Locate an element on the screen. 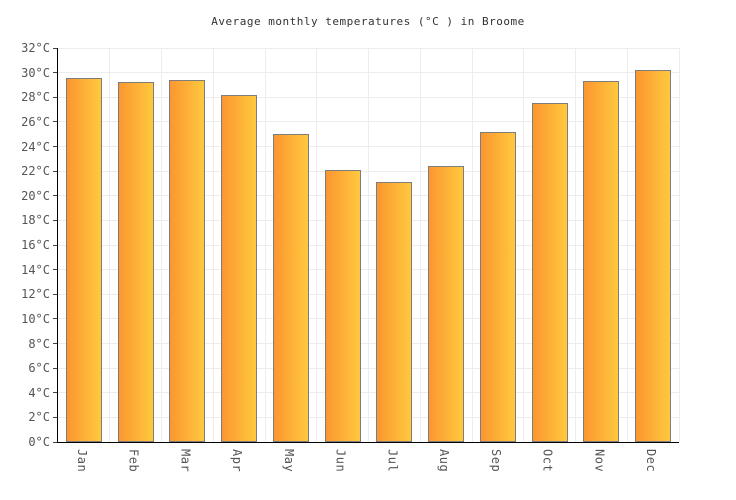 The image size is (736, 500). y-axis-tick-label: 24°C is located at coordinates (35, 146).